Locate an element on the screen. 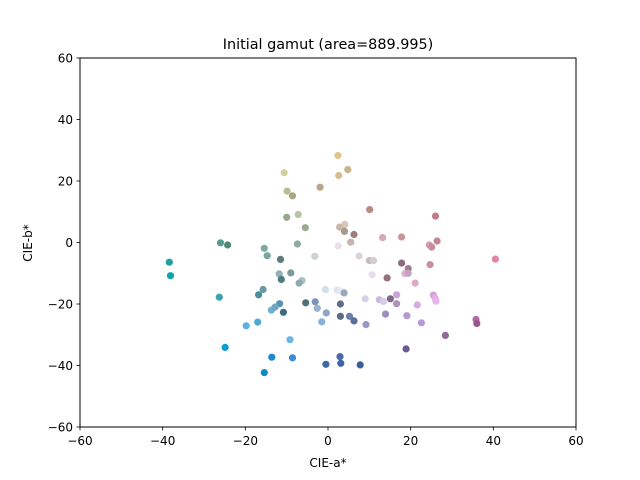 This screenshot has height=480, width=640. x-tick-label: −60 is located at coordinates (79, 441).